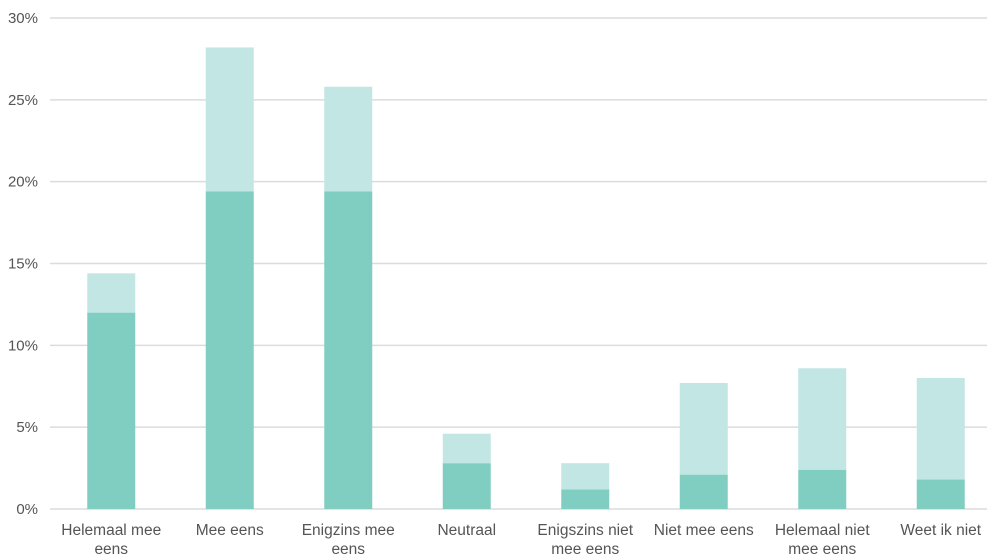 This screenshot has height=560, width=989. What do you see at coordinates (348, 530) in the screenshot?
I see `x-tick-label-line: Enigzins mee` at bounding box center [348, 530].